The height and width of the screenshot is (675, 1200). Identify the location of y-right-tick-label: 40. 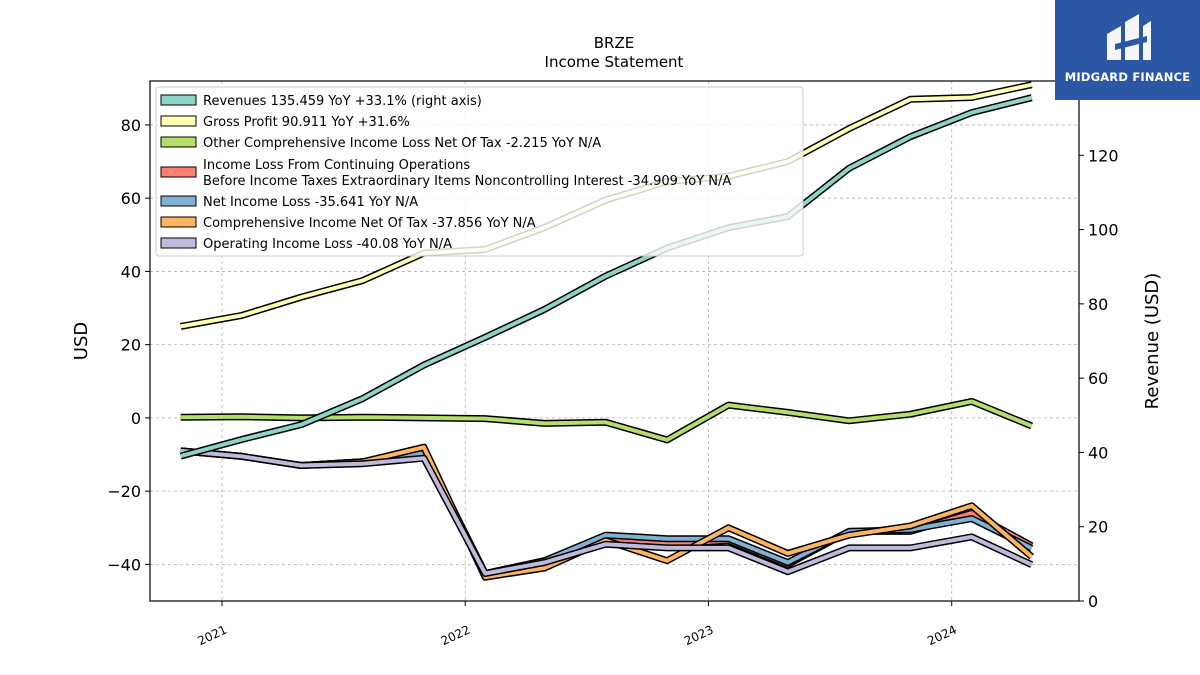
(1098, 452).